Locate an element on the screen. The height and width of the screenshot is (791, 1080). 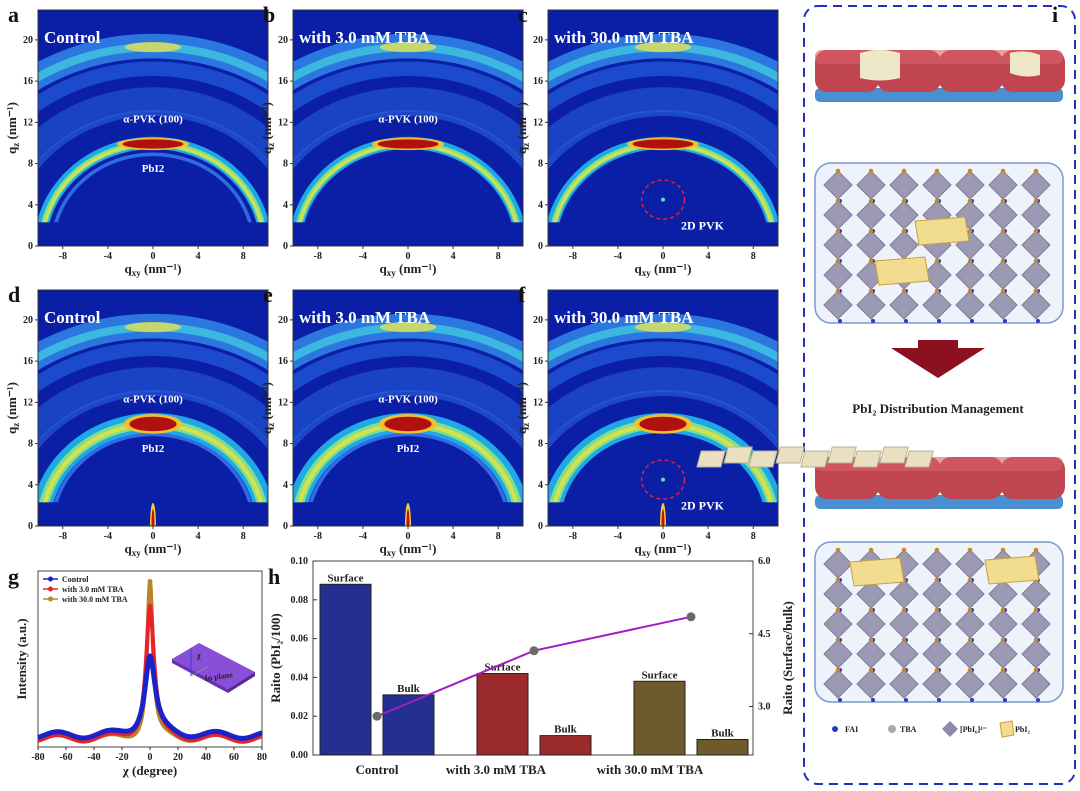
2d-pvk-peak is located at coordinates (663, 199).